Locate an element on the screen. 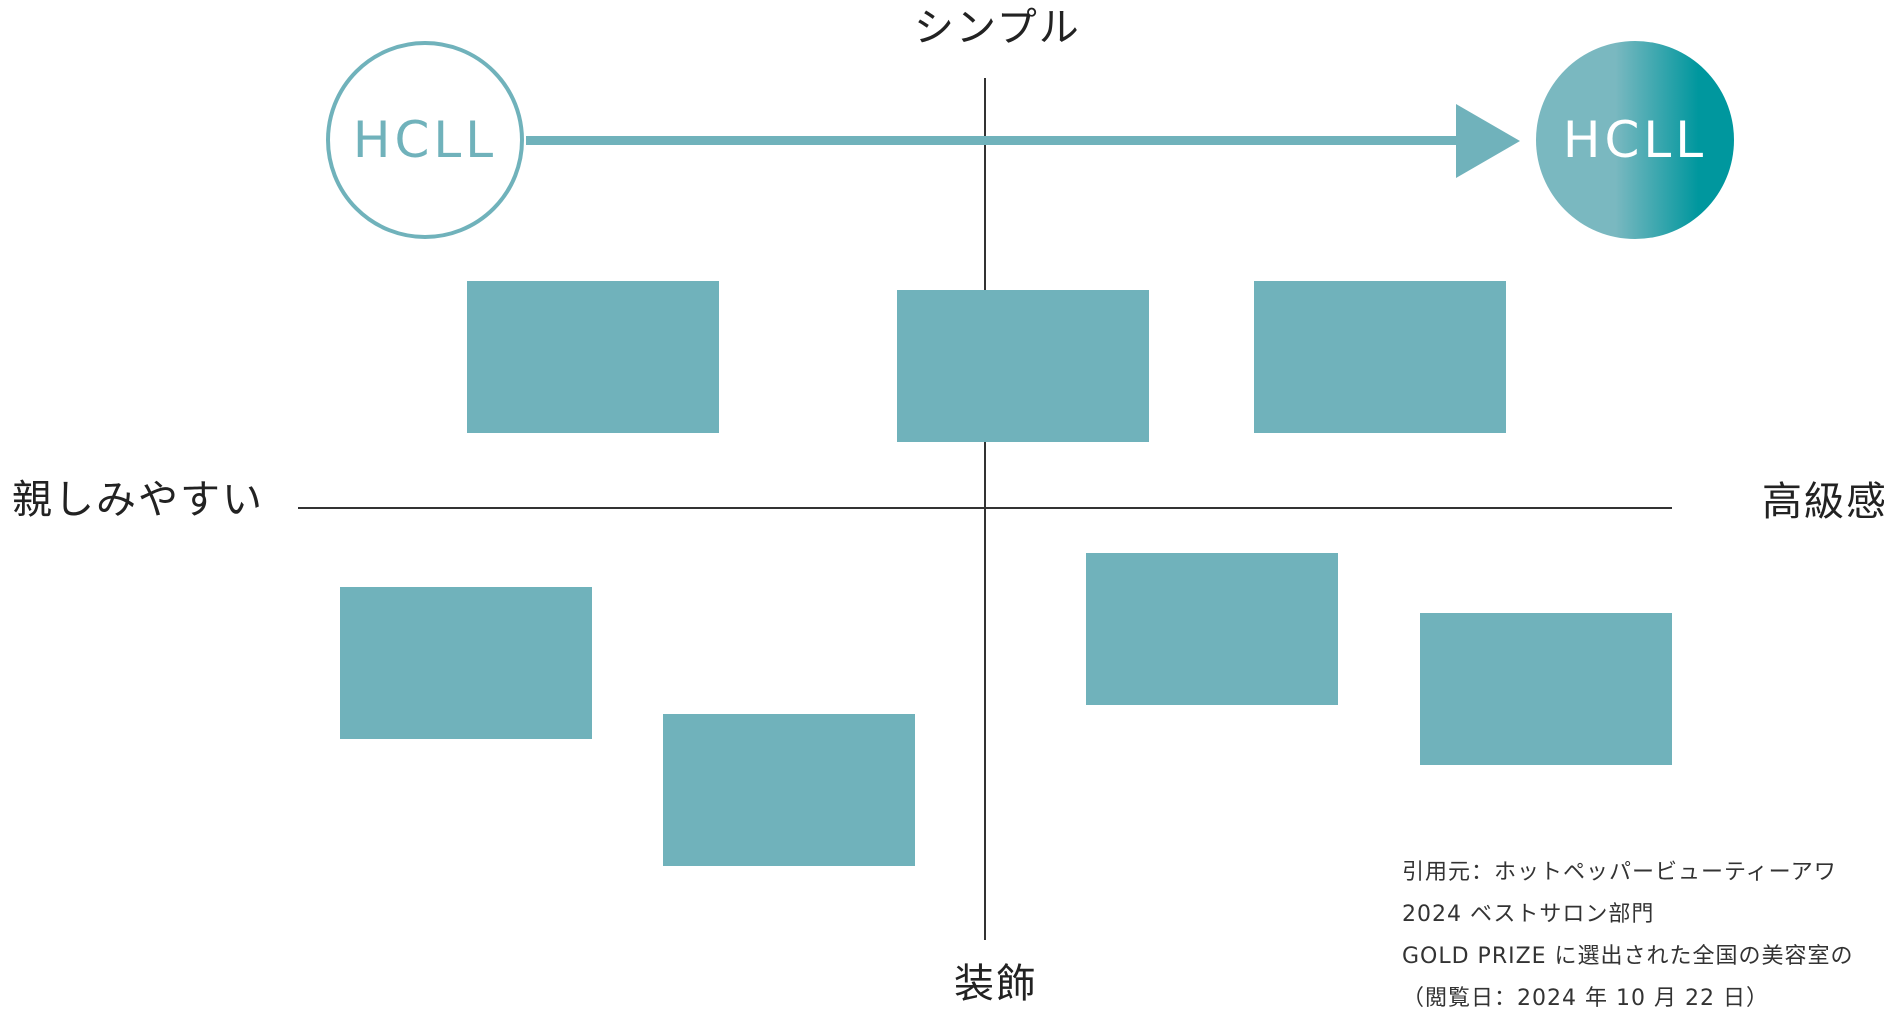  brand-circle-target: HCLL is located at coordinates (1635, 140).